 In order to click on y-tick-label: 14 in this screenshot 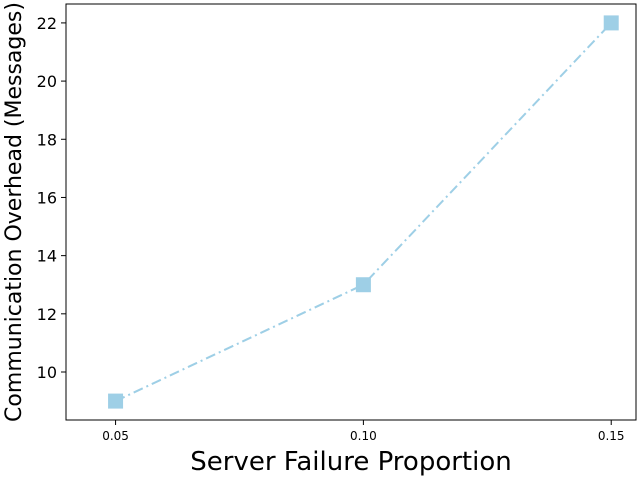, I will do `click(47, 256)`.